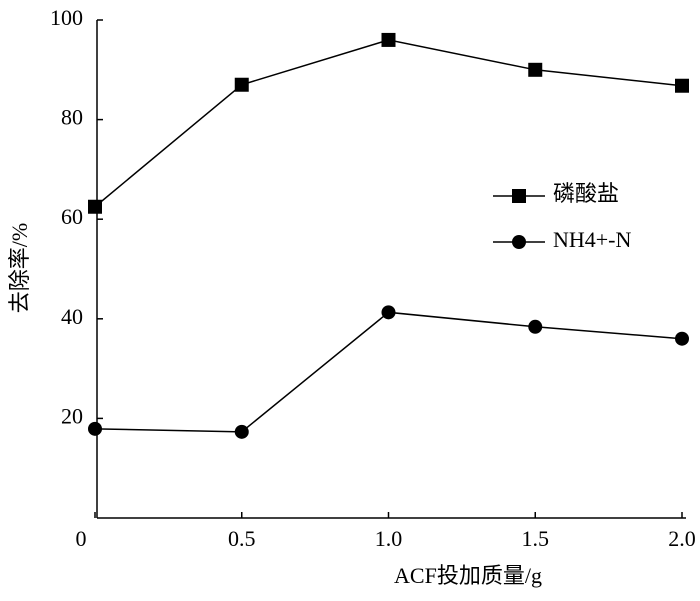 This screenshot has height=601, width=700. What do you see at coordinates (19, 268) in the screenshot?
I see `y-axis-label: 去除率/%` at bounding box center [19, 268].